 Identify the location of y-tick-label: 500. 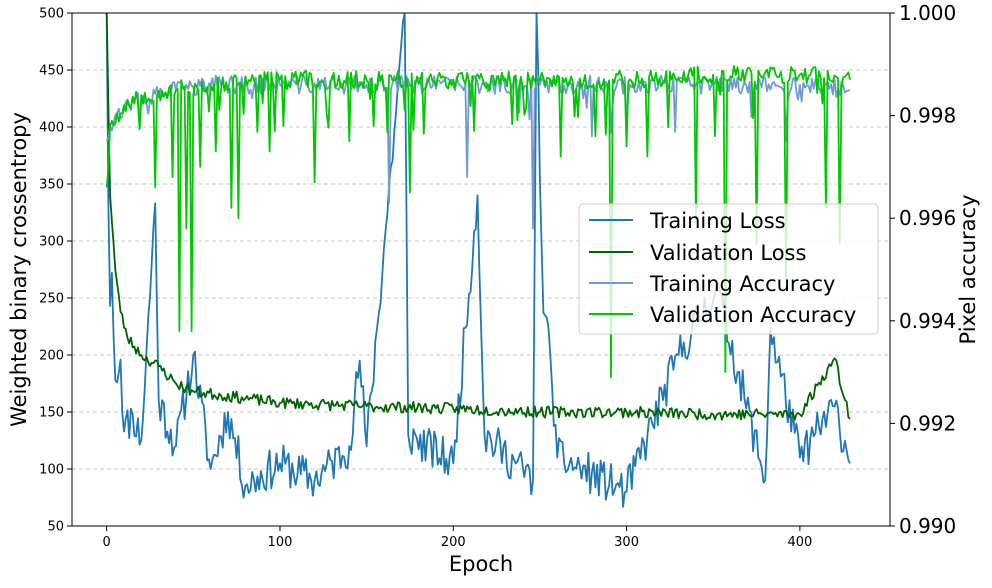
(51, 14).